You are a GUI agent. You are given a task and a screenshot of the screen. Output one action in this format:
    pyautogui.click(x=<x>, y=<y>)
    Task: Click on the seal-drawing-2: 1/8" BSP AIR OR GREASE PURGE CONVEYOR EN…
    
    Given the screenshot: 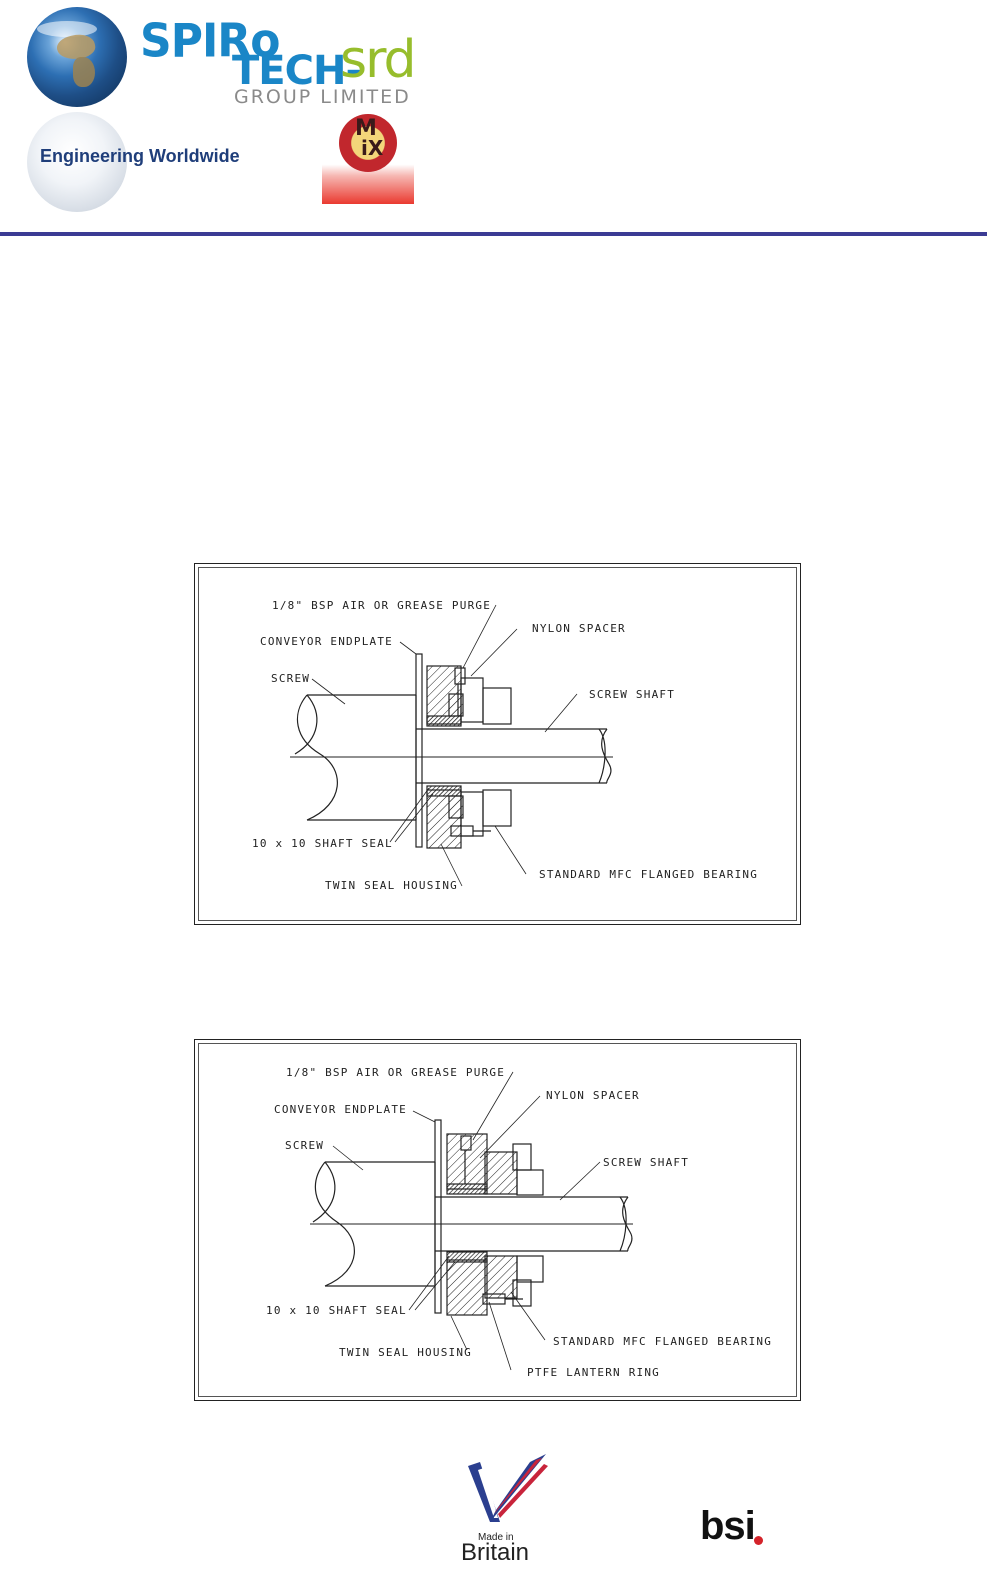 What is the action you would take?
    pyautogui.click(x=497, y=1220)
    